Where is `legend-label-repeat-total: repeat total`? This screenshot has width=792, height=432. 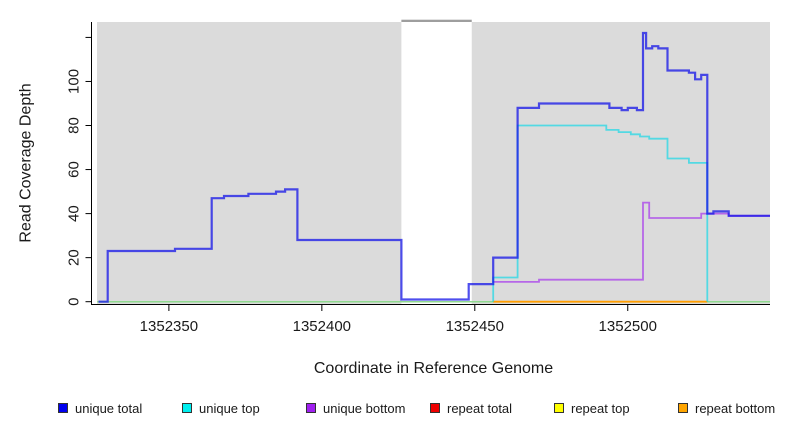 legend-label-repeat-total: repeat total is located at coordinates (480, 408).